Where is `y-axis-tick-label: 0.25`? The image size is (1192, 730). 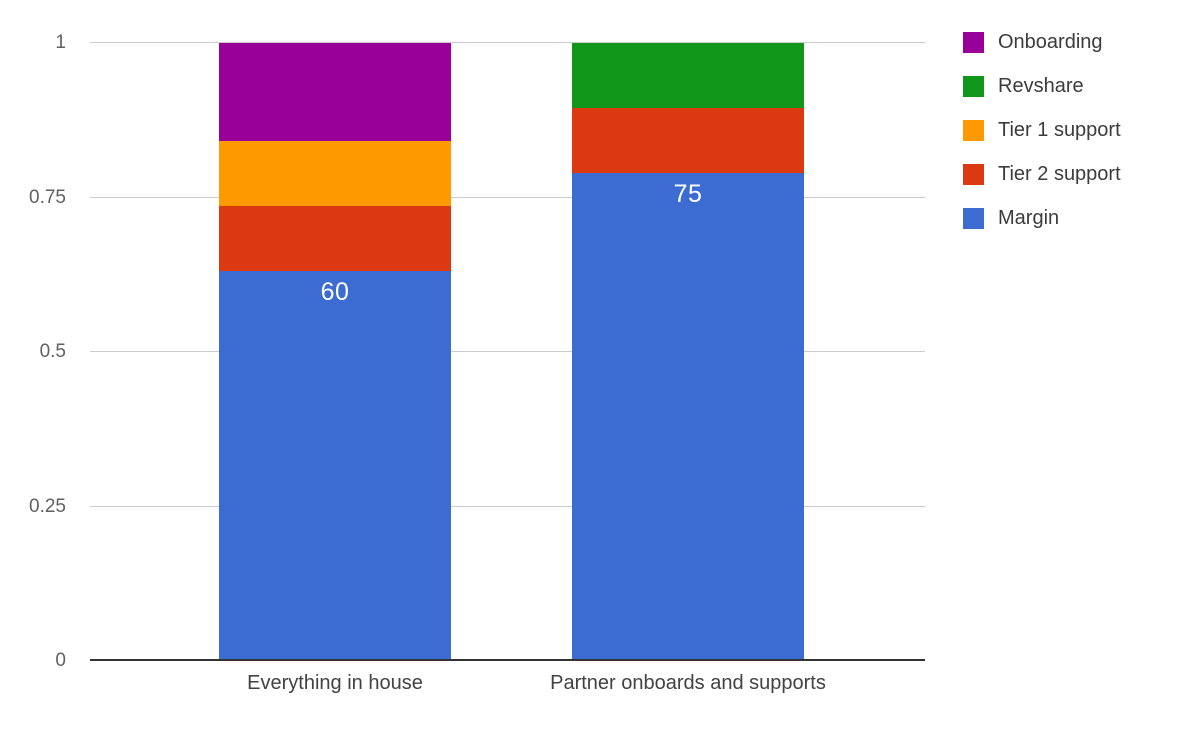
y-axis-tick-label: 0.25 is located at coordinates (47, 506).